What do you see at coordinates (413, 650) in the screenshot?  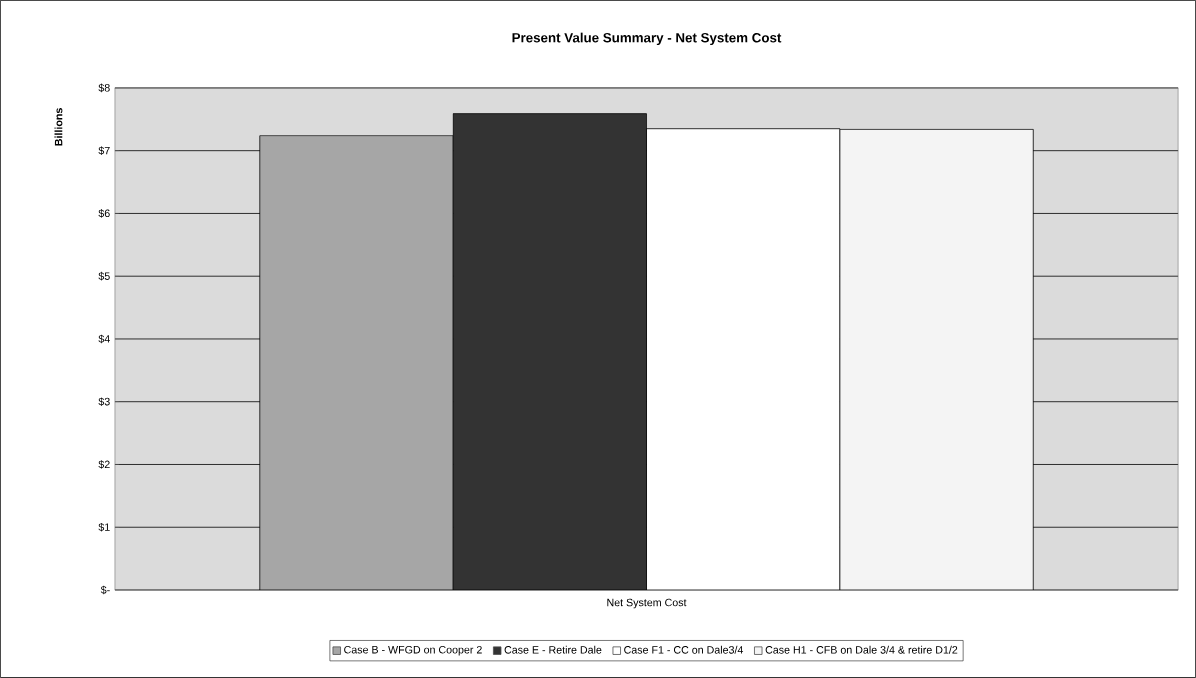 I see `legend-label: Case B - WFGD on Cooper 2` at bounding box center [413, 650].